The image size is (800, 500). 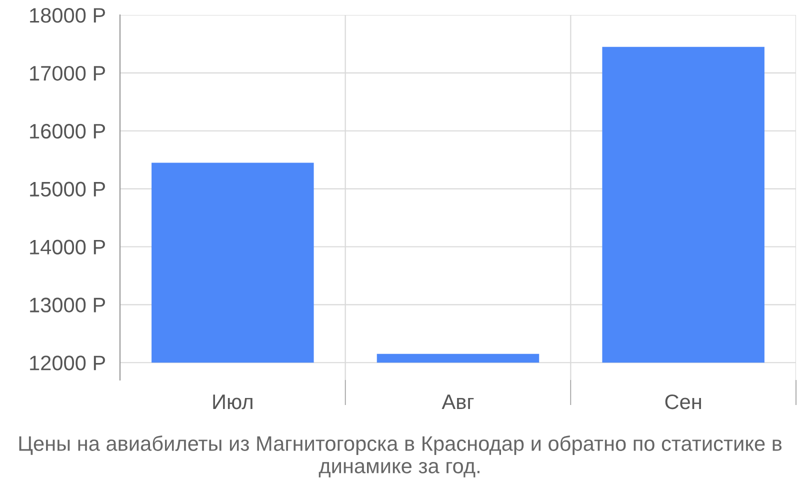 What do you see at coordinates (458, 401) in the screenshot?
I see `x-tick-label: Авг` at bounding box center [458, 401].